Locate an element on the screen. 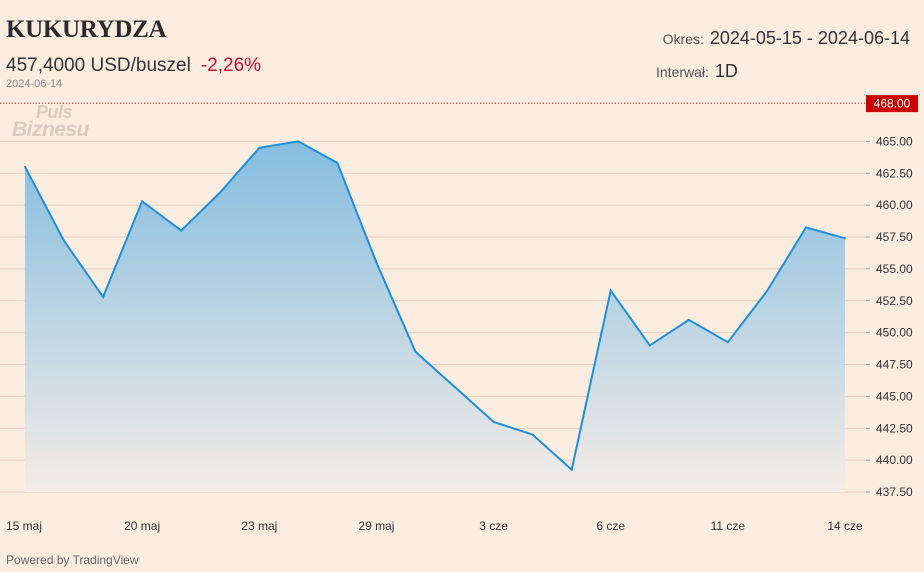 This screenshot has width=924, height=572. instrument-title: KUKURYDZA is located at coordinates (86, 29).